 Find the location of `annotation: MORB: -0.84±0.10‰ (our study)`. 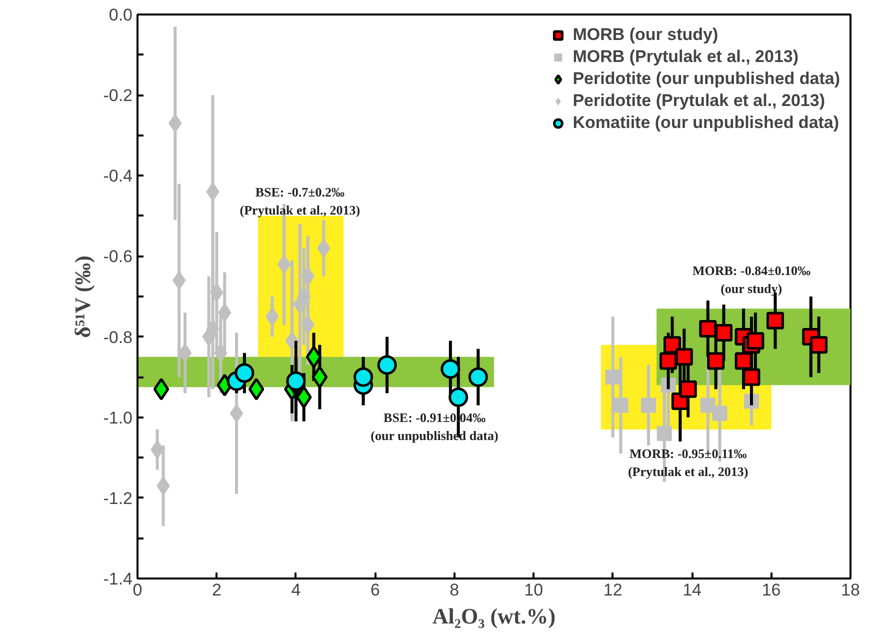

annotation: MORB: -0.84±0.10‰ (our study) is located at coordinates (751, 279).